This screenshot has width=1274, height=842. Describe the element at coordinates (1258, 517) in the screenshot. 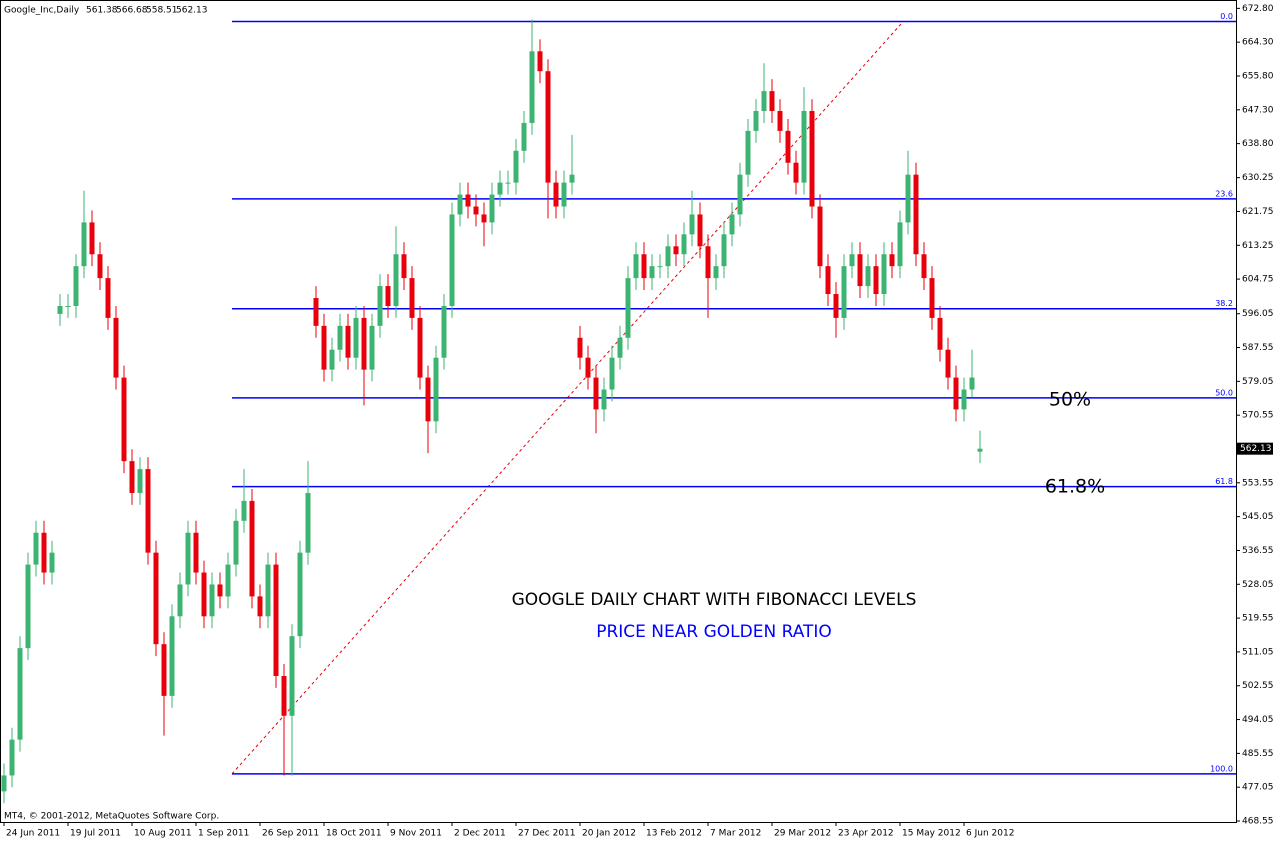

I see `y-tick-label: 545.05` at that location.